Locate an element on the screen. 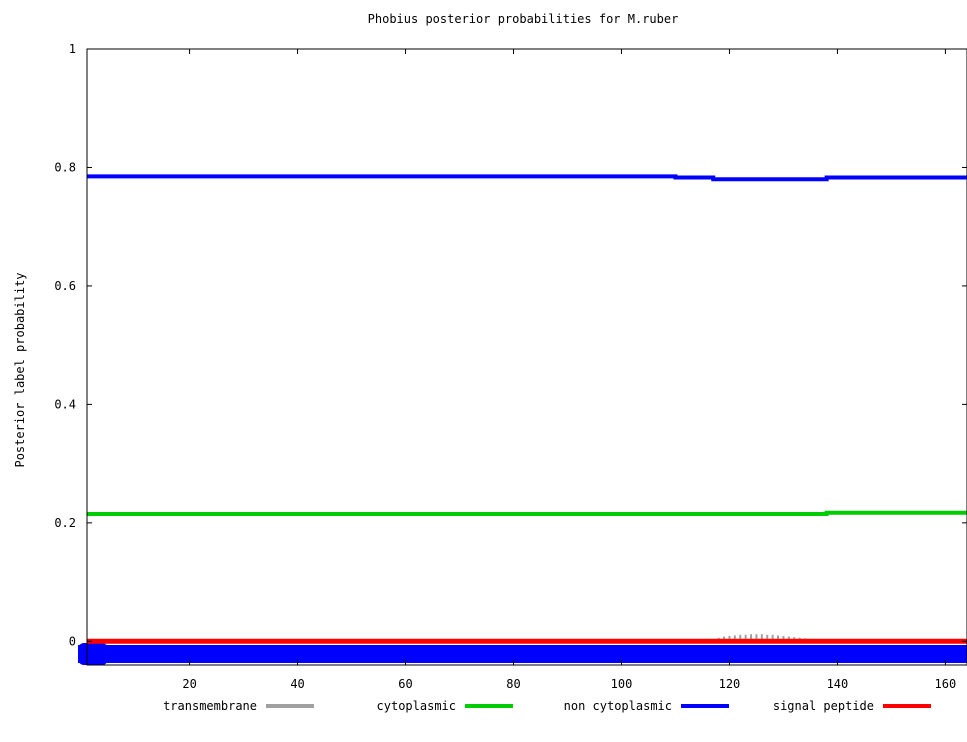 The width and height of the screenshot is (967, 742). y-tick-label-0: 0 is located at coordinates (72, 641).